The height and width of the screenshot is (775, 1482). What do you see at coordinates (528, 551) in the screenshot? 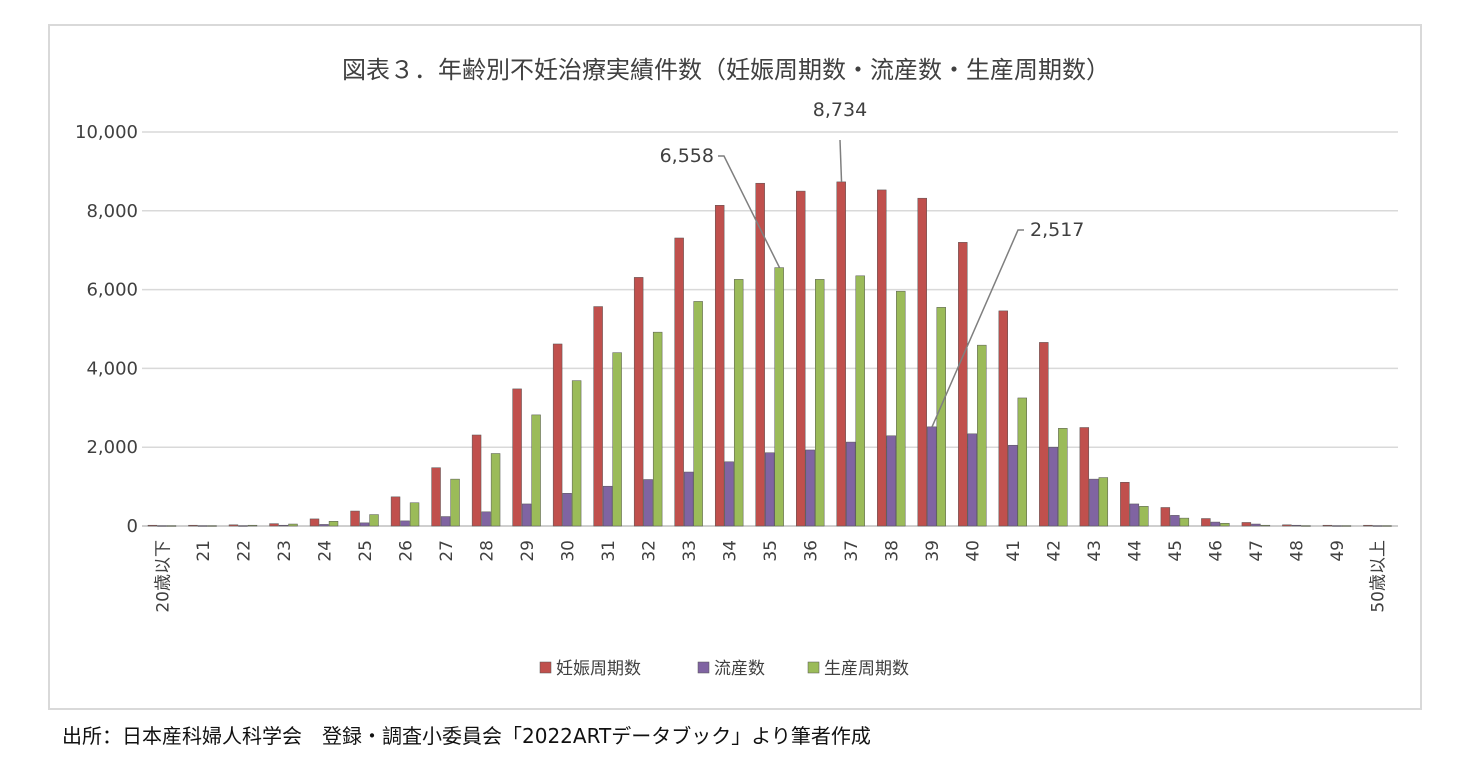
I see `x-tick-label: 29` at bounding box center [528, 551].